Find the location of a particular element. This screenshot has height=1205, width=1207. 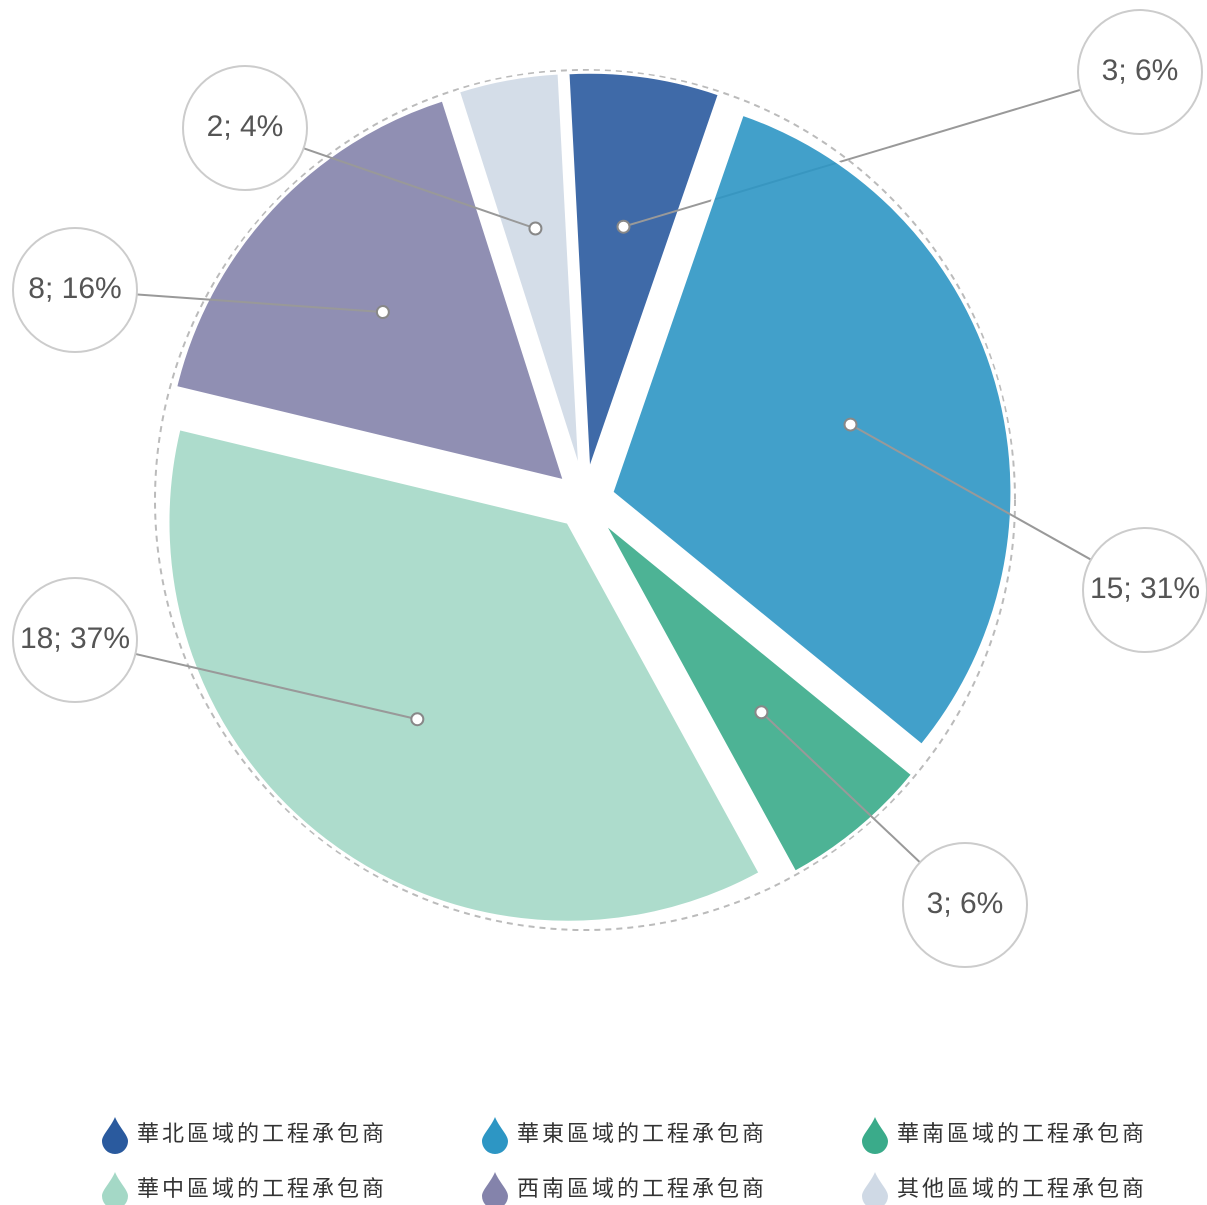

data-label: 15; 31% is located at coordinates (1145, 588).